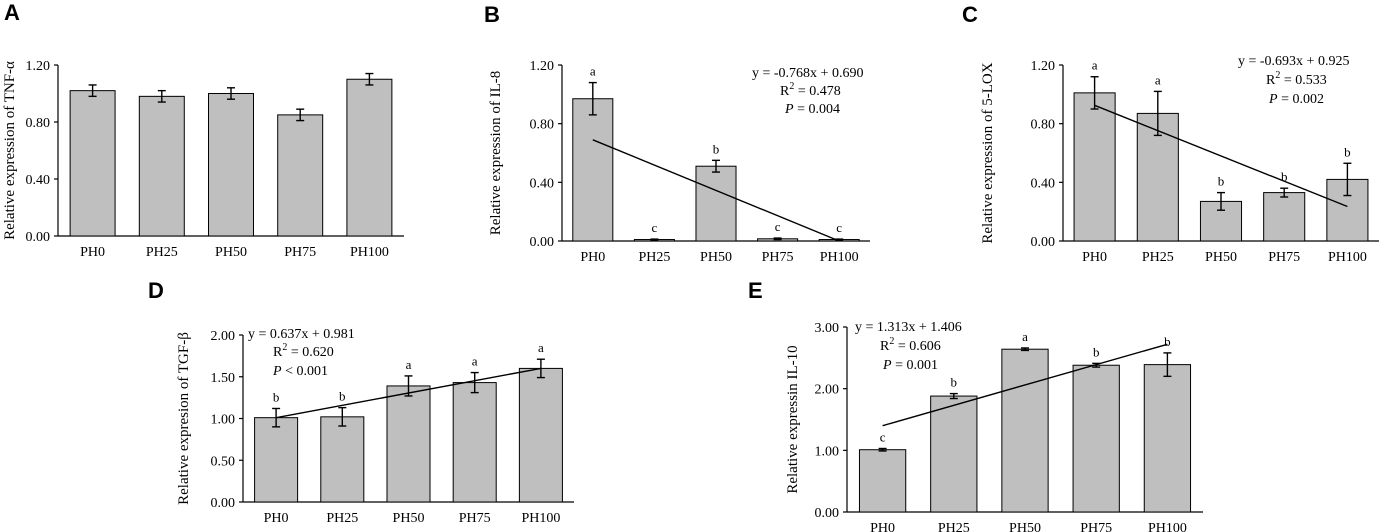 This screenshot has height=532, width=1389. Describe the element at coordinates (793, 419) in the screenshot. I see `y-axis-label: Relative expressin IL-10` at that location.